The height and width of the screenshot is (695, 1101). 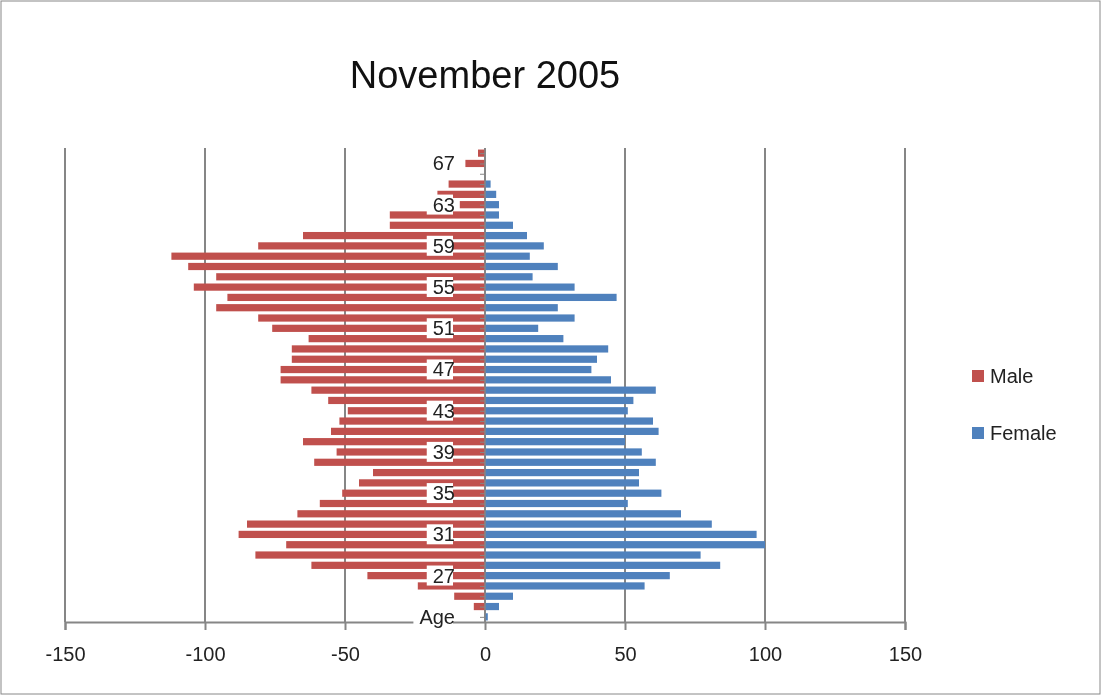 I want to click on x-tick-label: 0, so click(x=485, y=654).